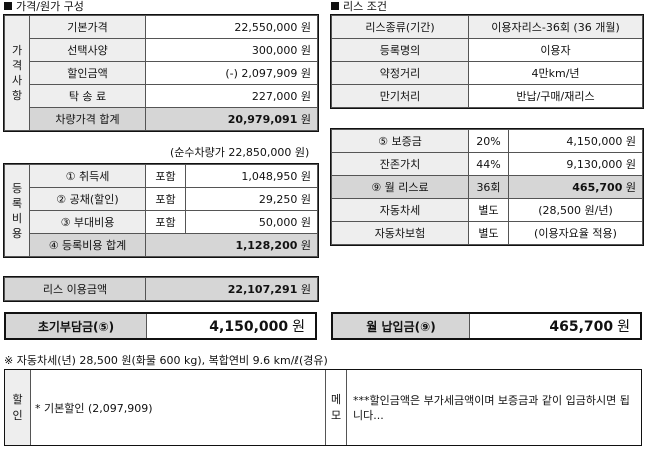  What do you see at coordinates (87, 245) in the screenshot?
I see `registration-total-label: ④ 등록비용 합계` at bounding box center [87, 245].